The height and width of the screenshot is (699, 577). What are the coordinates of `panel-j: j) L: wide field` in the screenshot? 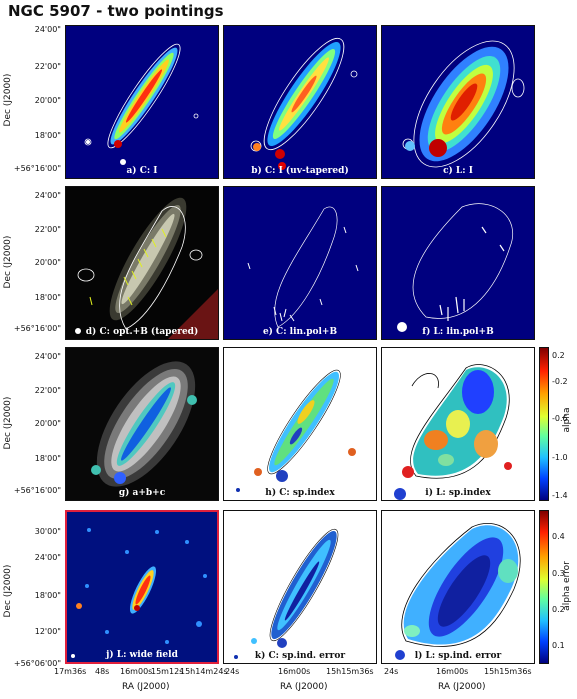 It's located at (142, 587).